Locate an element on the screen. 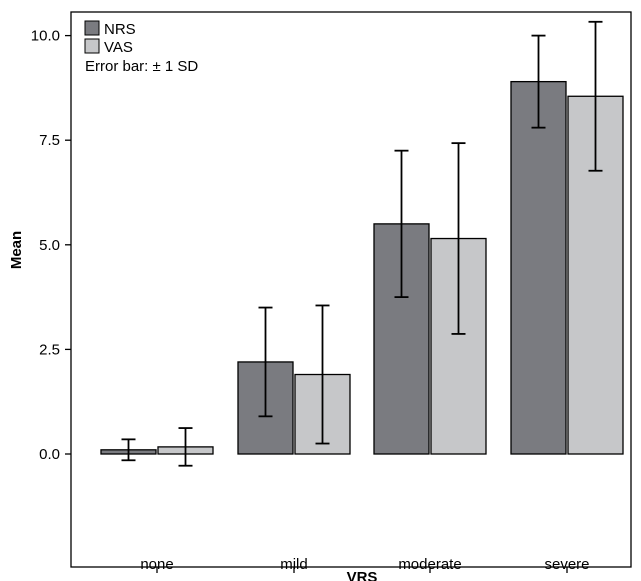 This screenshot has width=641, height=581. y-tick-label: 2.5 is located at coordinates (49, 349).